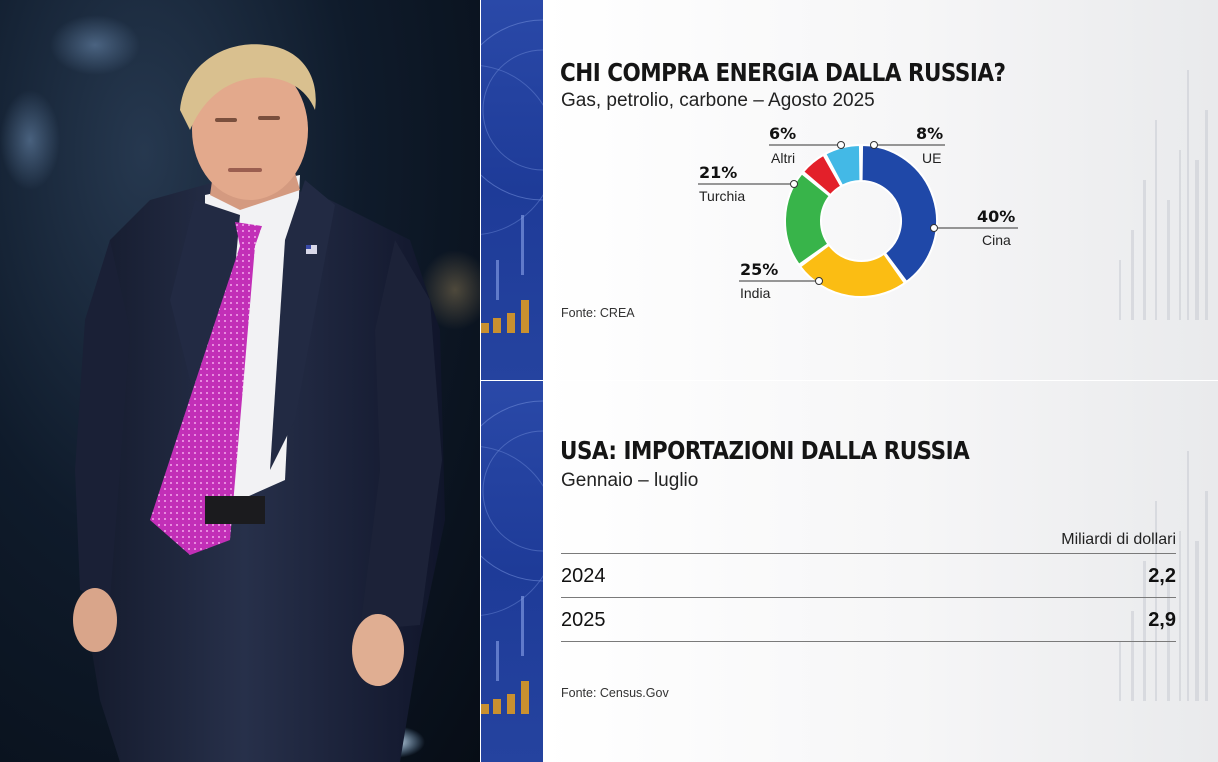  What do you see at coordinates (1162, 576) in the screenshot?
I see `table-row-value-2024: 2,2` at bounding box center [1162, 576].